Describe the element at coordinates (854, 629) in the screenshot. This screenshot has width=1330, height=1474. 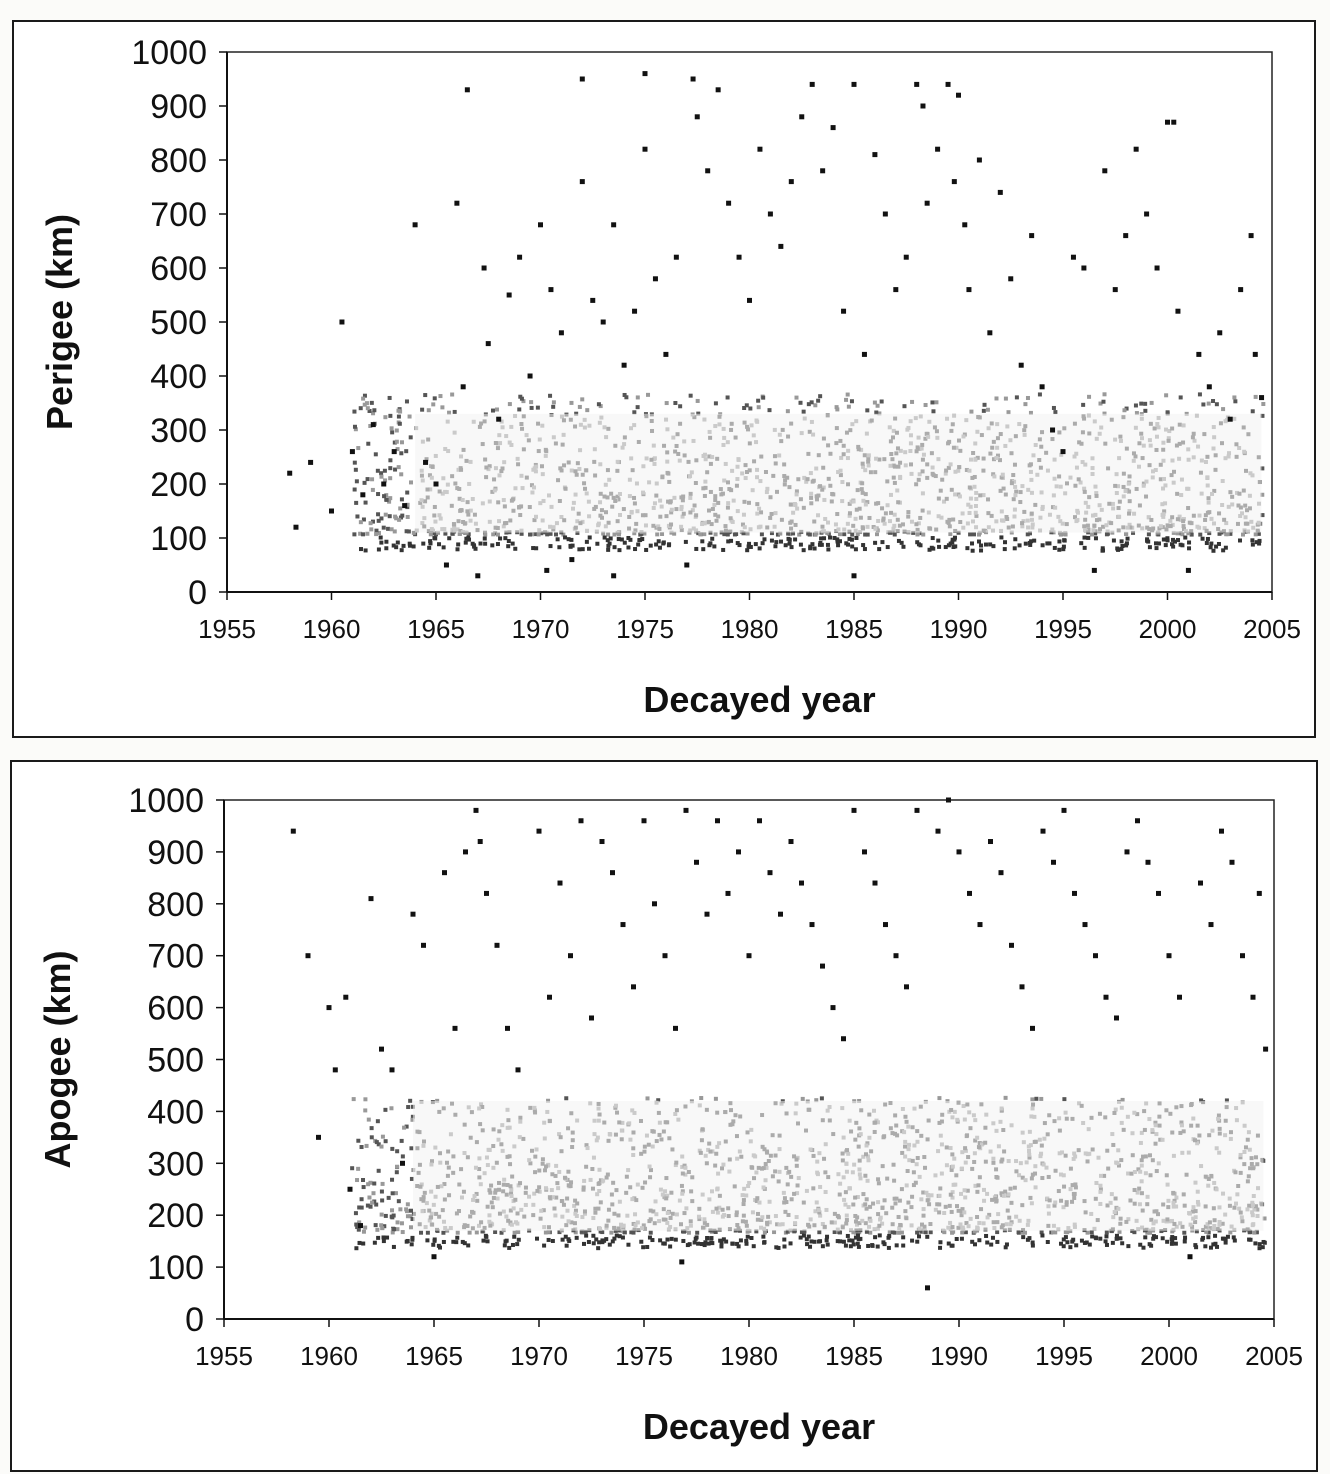
I see `c0-x-tick-label: 1985` at that location.